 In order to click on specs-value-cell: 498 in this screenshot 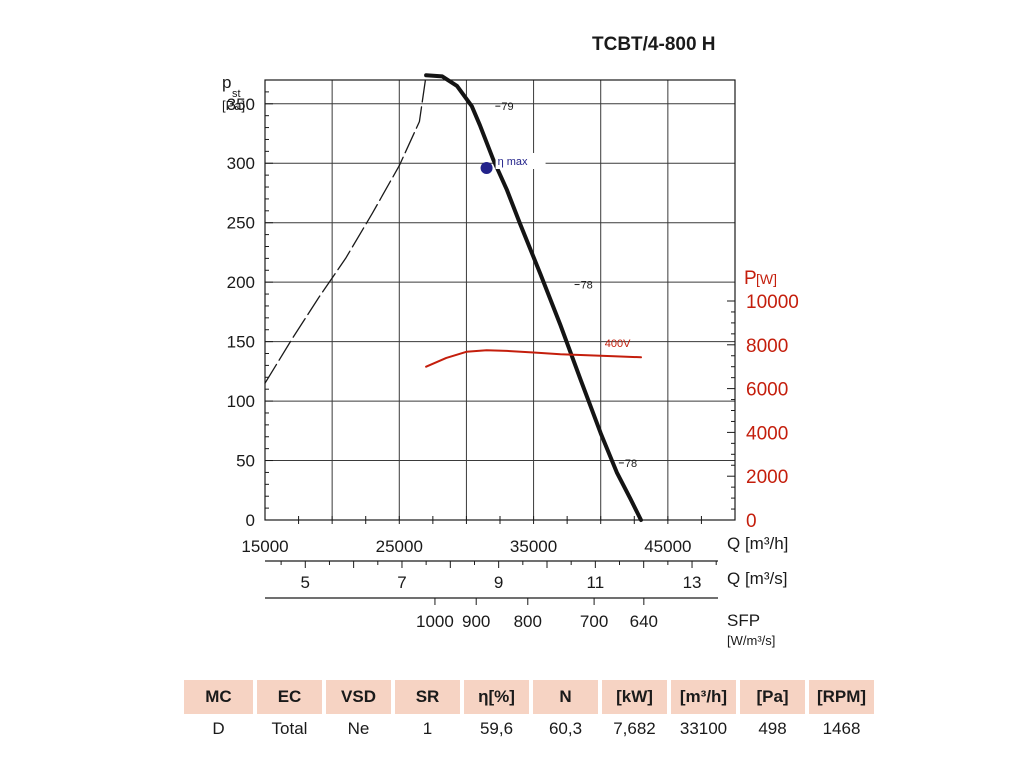, I will do `click(772, 728)`.